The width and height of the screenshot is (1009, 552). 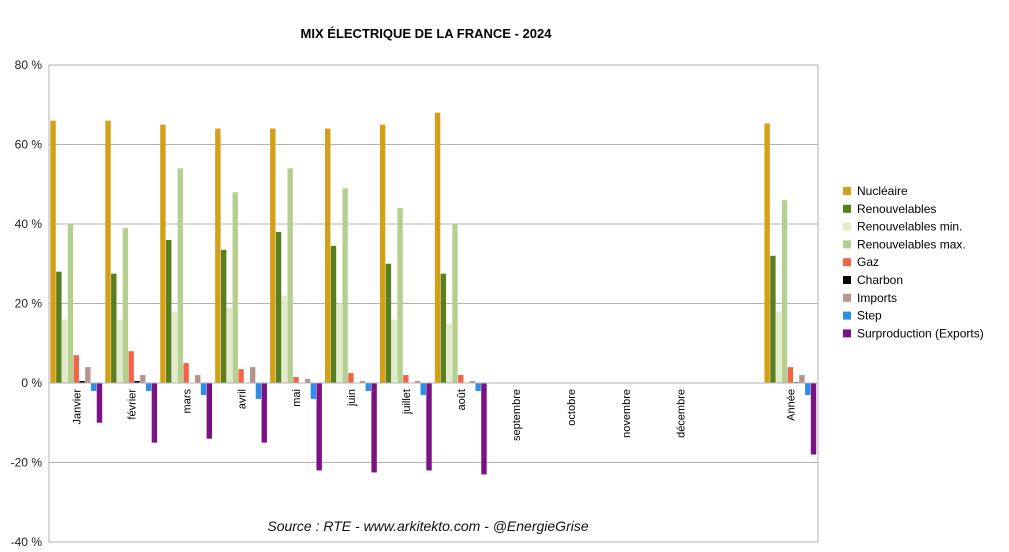 What do you see at coordinates (909, 227) in the screenshot?
I see `legend-label: Renouvelables min.` at bounding box center [909, 227].